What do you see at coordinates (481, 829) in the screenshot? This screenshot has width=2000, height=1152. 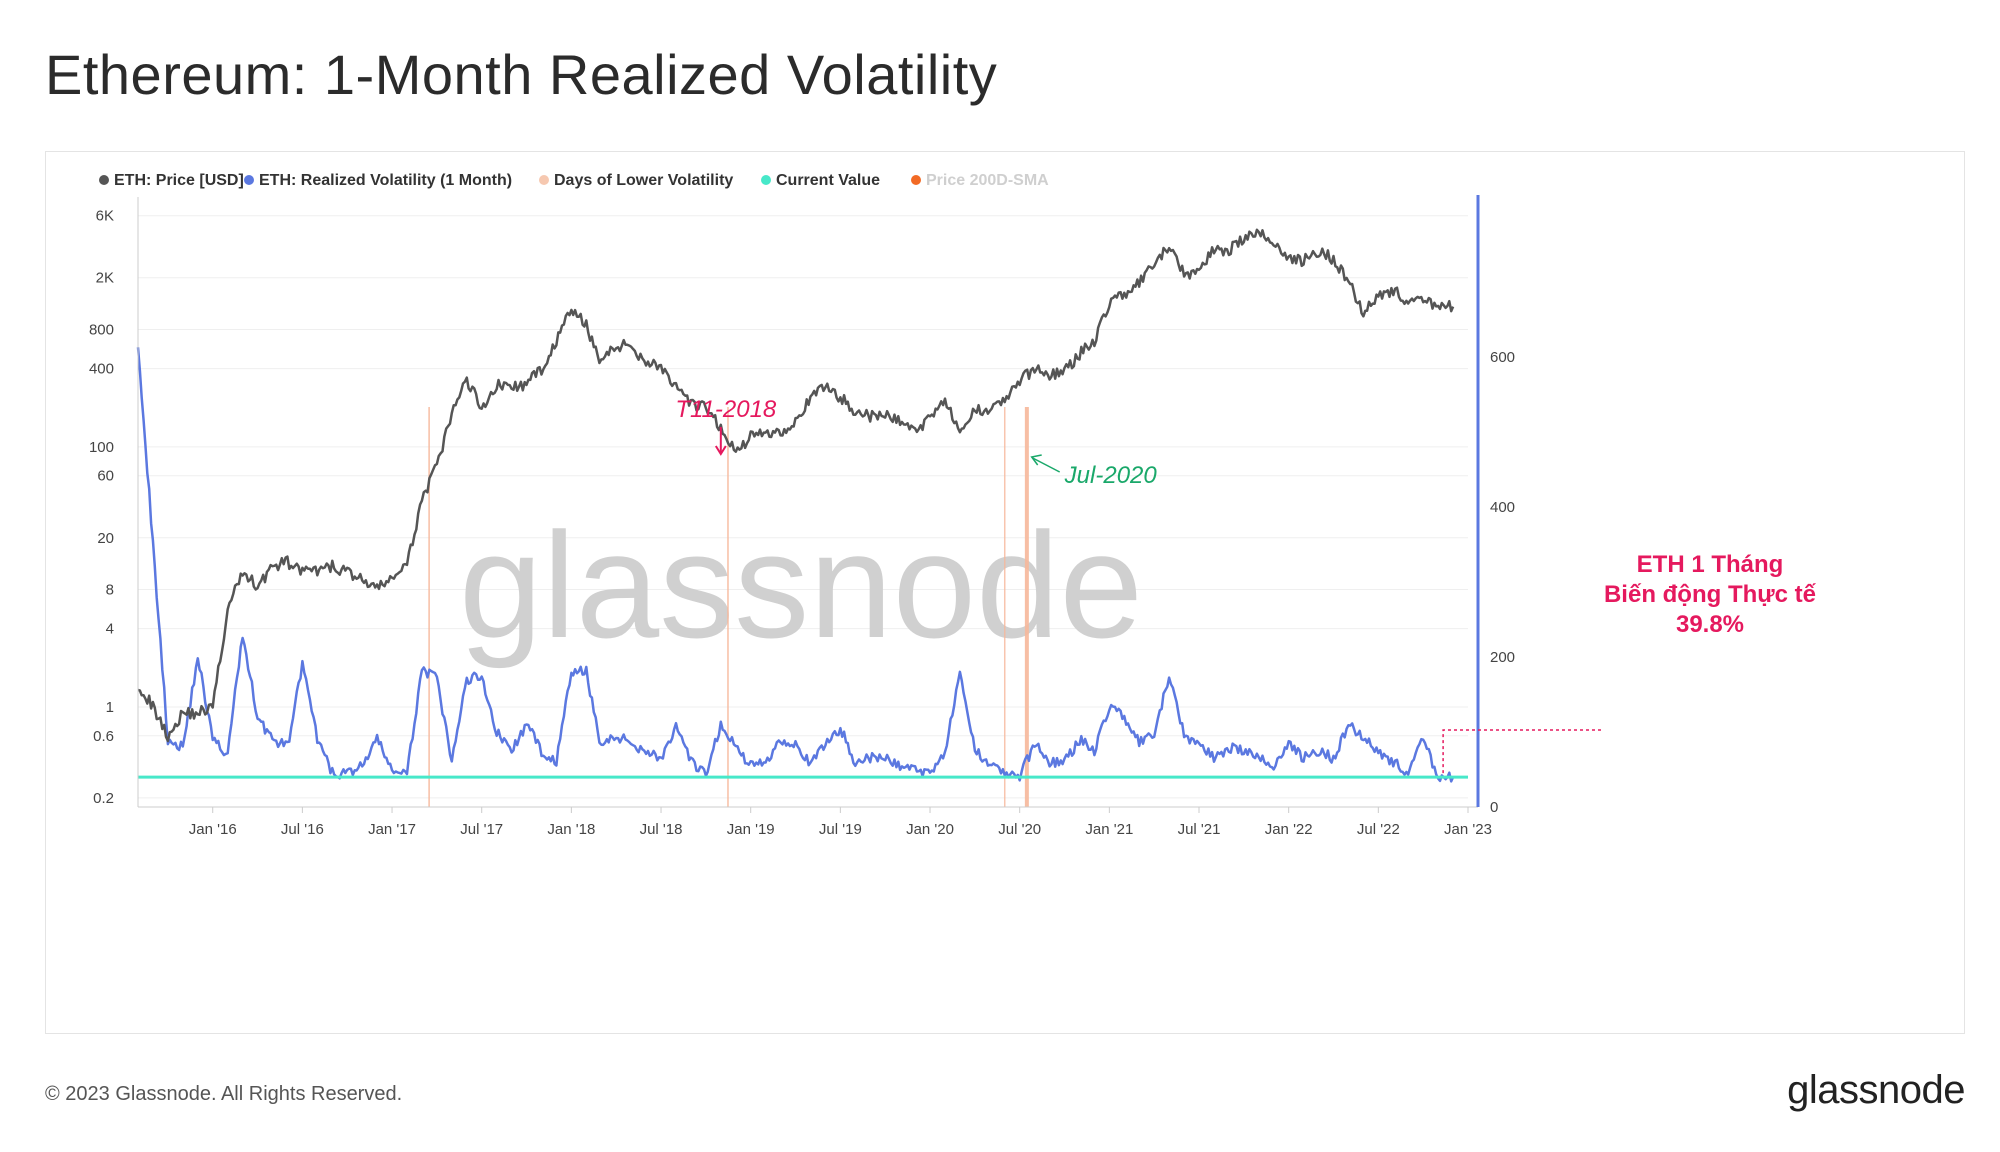 I see `x-tick-label: Jul '17` at bounding box center [481, 829].